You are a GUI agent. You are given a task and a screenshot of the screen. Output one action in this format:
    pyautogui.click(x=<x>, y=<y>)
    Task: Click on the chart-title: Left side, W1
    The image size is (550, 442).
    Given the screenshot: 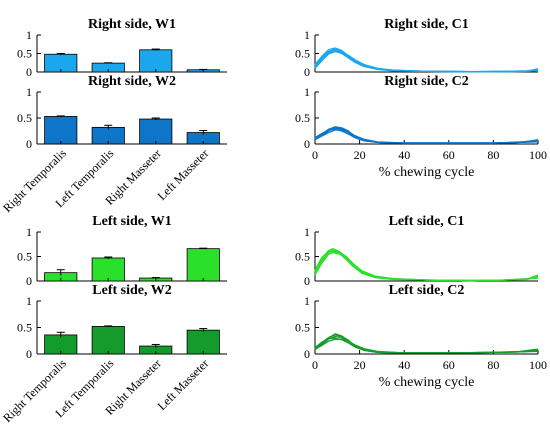 What is the action you would take?
    pyautogui.click(x=131, y=221)
    